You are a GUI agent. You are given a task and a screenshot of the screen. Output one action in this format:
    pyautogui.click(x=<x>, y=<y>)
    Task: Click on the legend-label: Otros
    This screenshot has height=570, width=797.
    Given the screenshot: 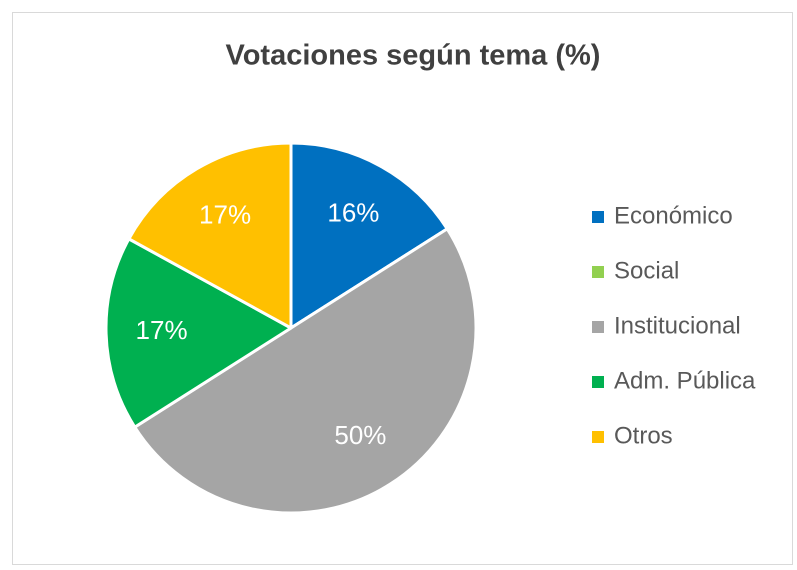 What is the action you would take?
    pyautogui.click(x=643, y=435)
    